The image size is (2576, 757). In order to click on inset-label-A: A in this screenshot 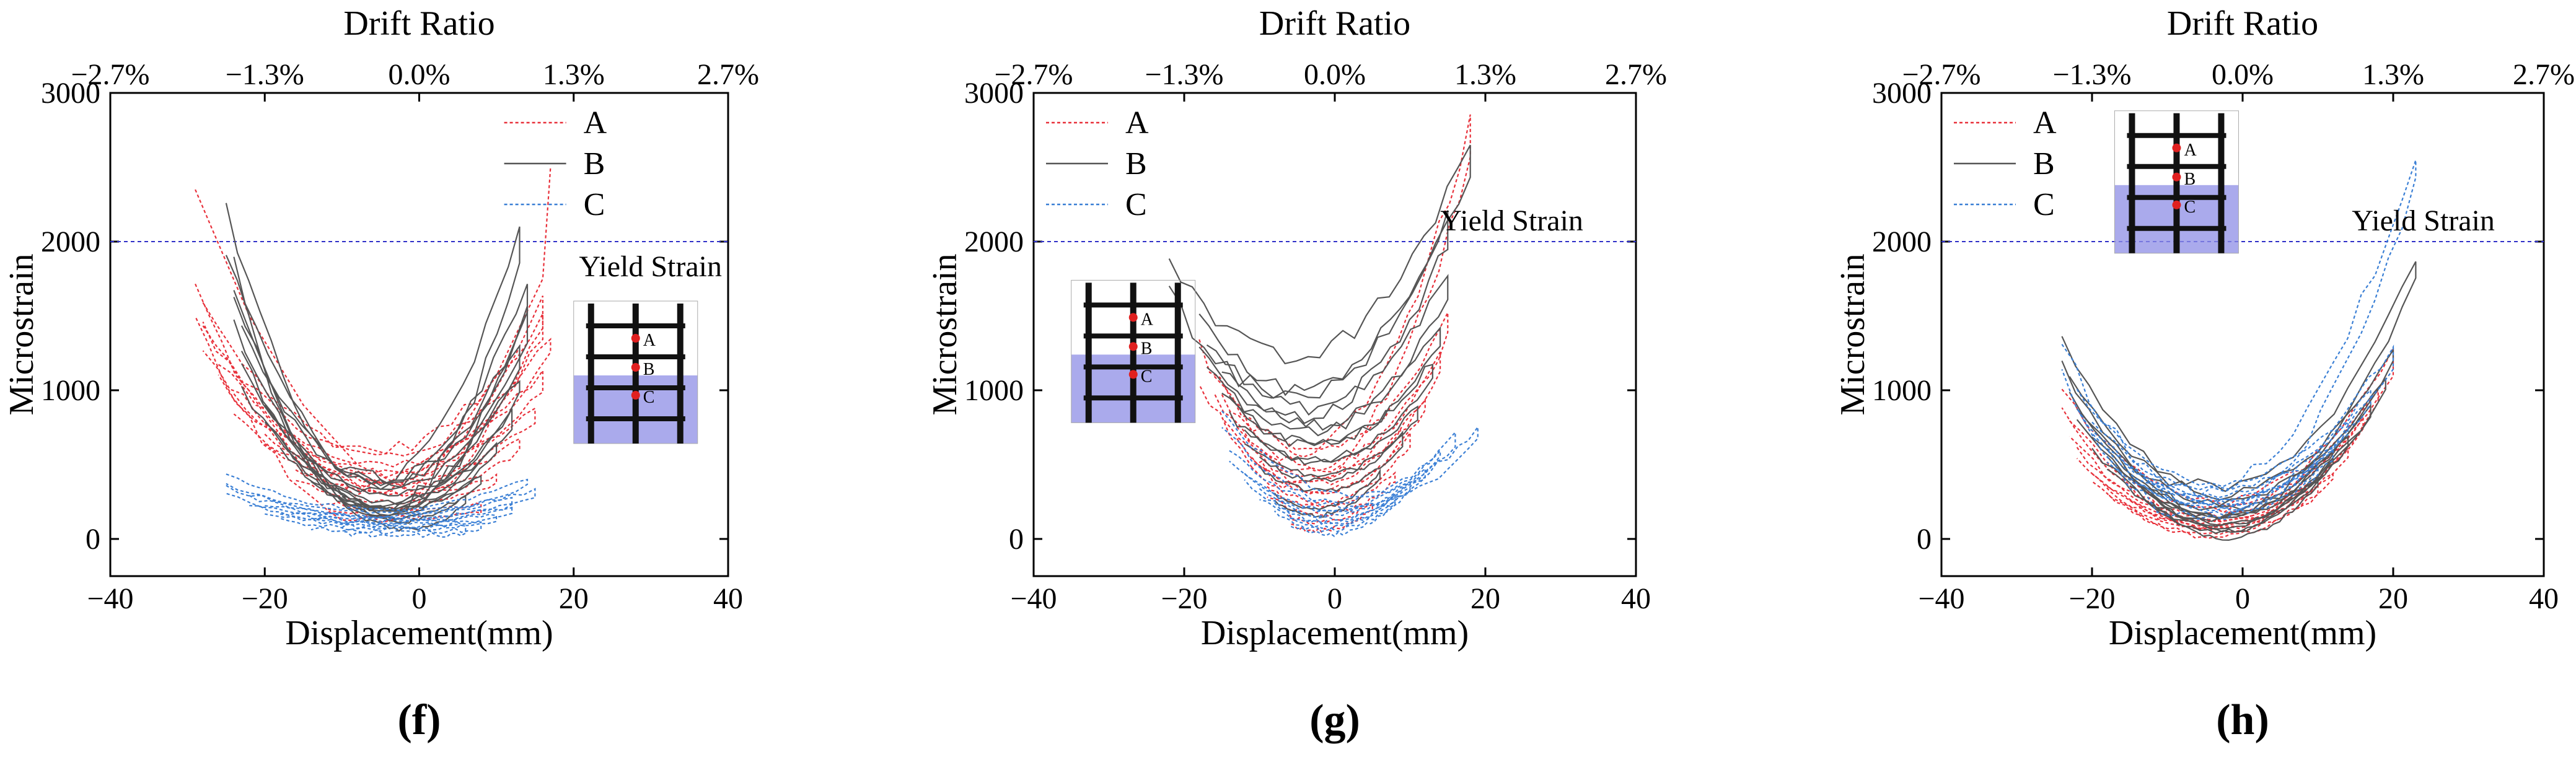, I will do `click(2190, 150)`.